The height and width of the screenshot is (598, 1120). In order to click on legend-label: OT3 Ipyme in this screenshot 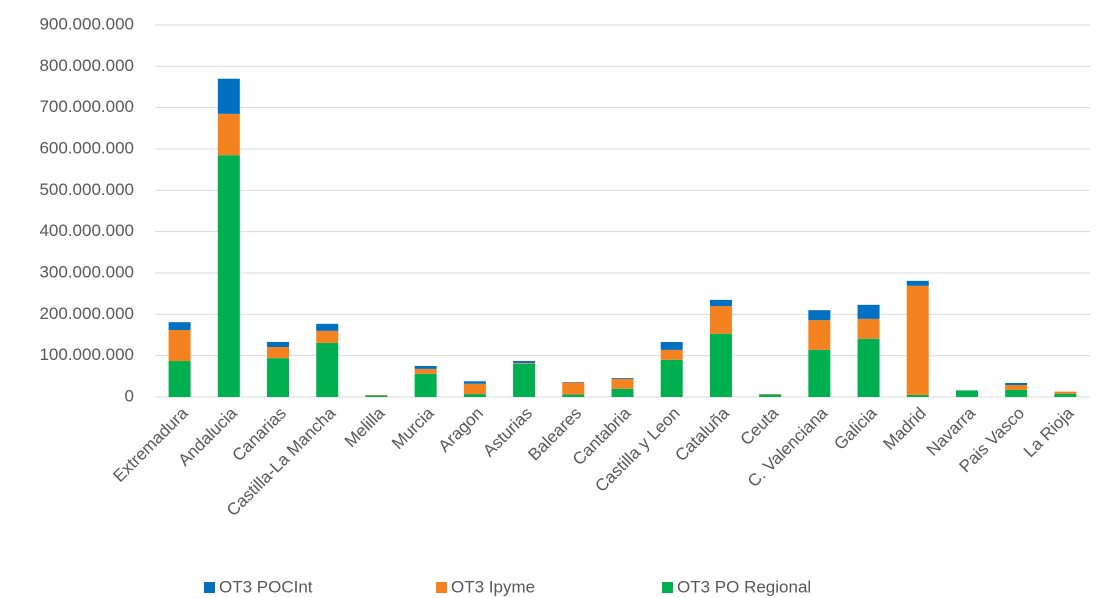, I will do `click(493, 586)`.